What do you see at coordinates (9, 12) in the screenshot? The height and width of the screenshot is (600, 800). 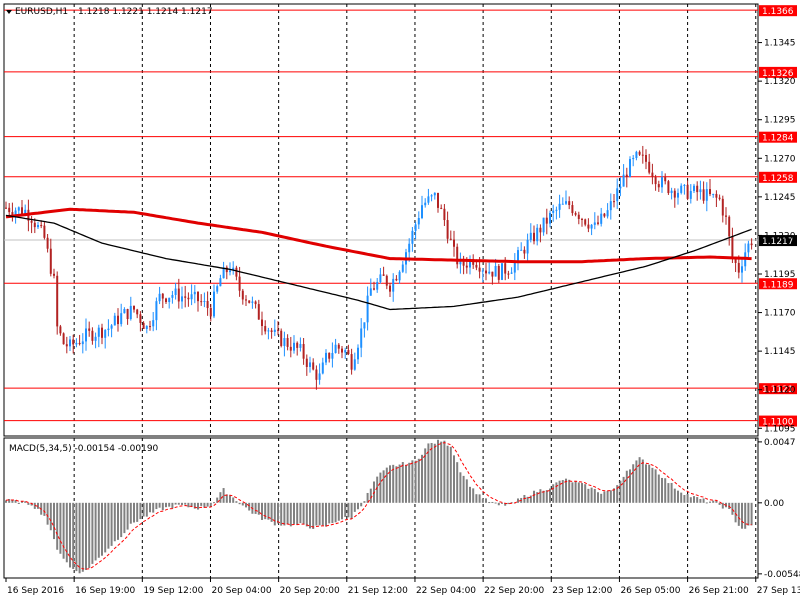 I see `triangle-down-icon` at bounding box center [9, 12].